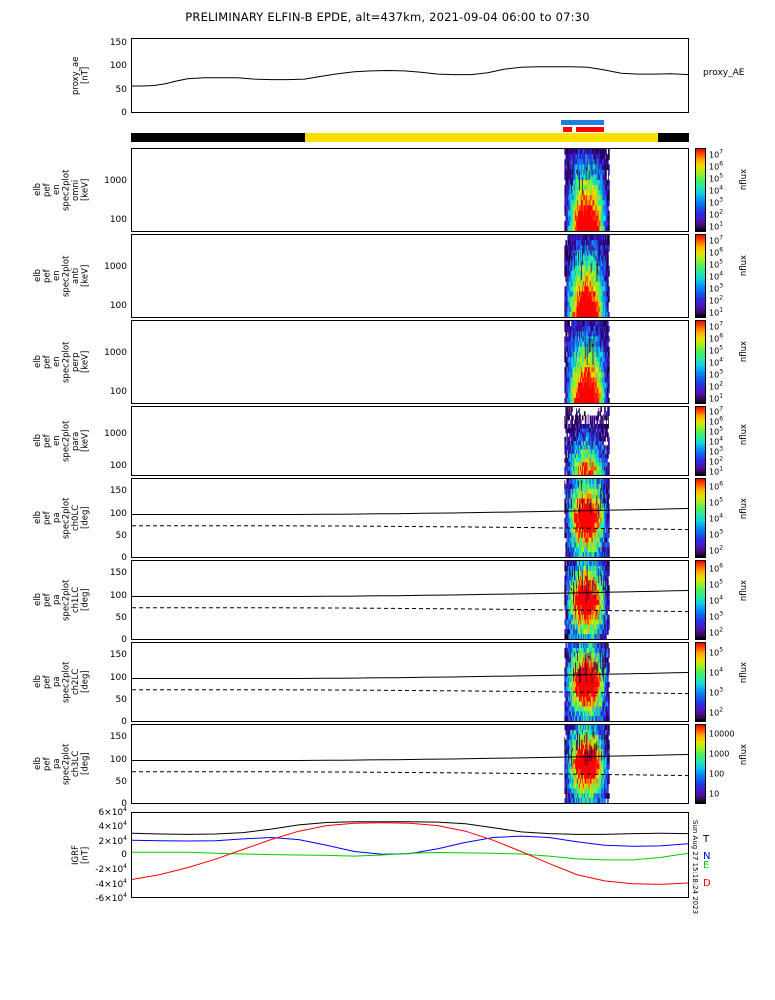  What do you see at coordinates (587, 276) in the screenshot?
I see `spectrogram-elb_pef_en_spec2plot_anti` at bounding box center [587, 276].